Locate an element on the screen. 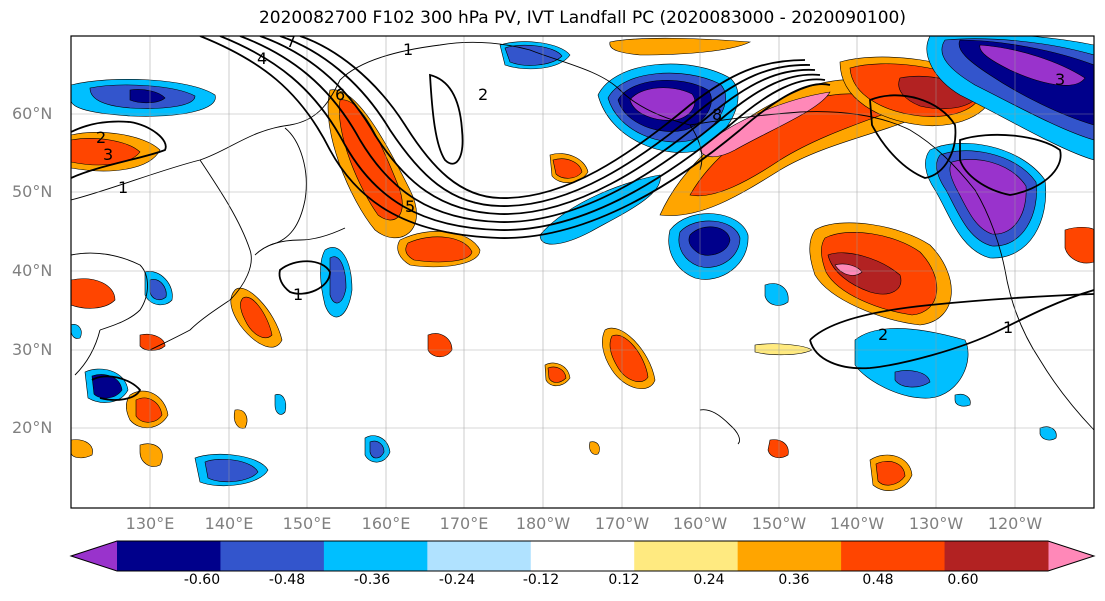 This screenshot has height=601, width=1105. contour-label-3: 3 is located at coordinates (108, 154).